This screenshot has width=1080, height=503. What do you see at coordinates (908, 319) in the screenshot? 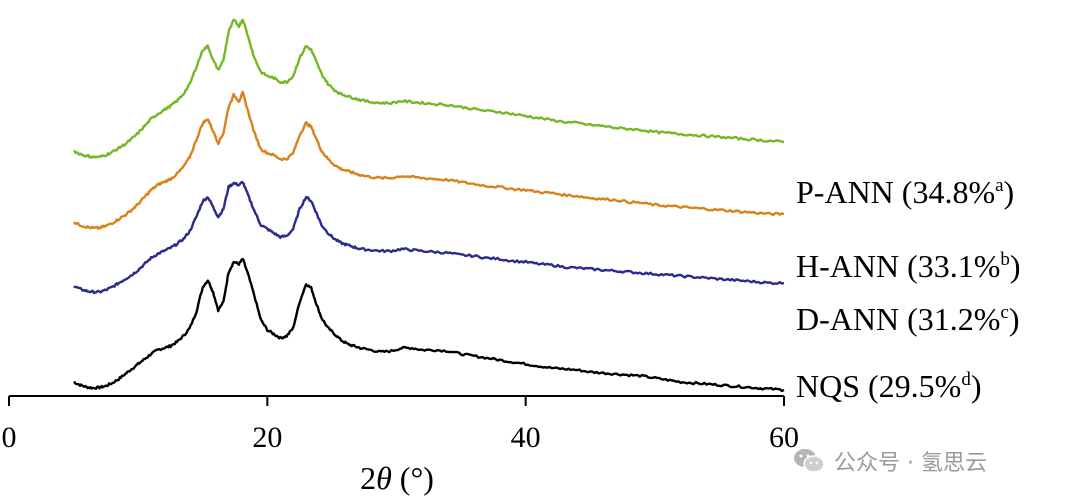
I see `series-label-d-ann: D-ANN (31.2%c)` at bounding box center [908, 319].